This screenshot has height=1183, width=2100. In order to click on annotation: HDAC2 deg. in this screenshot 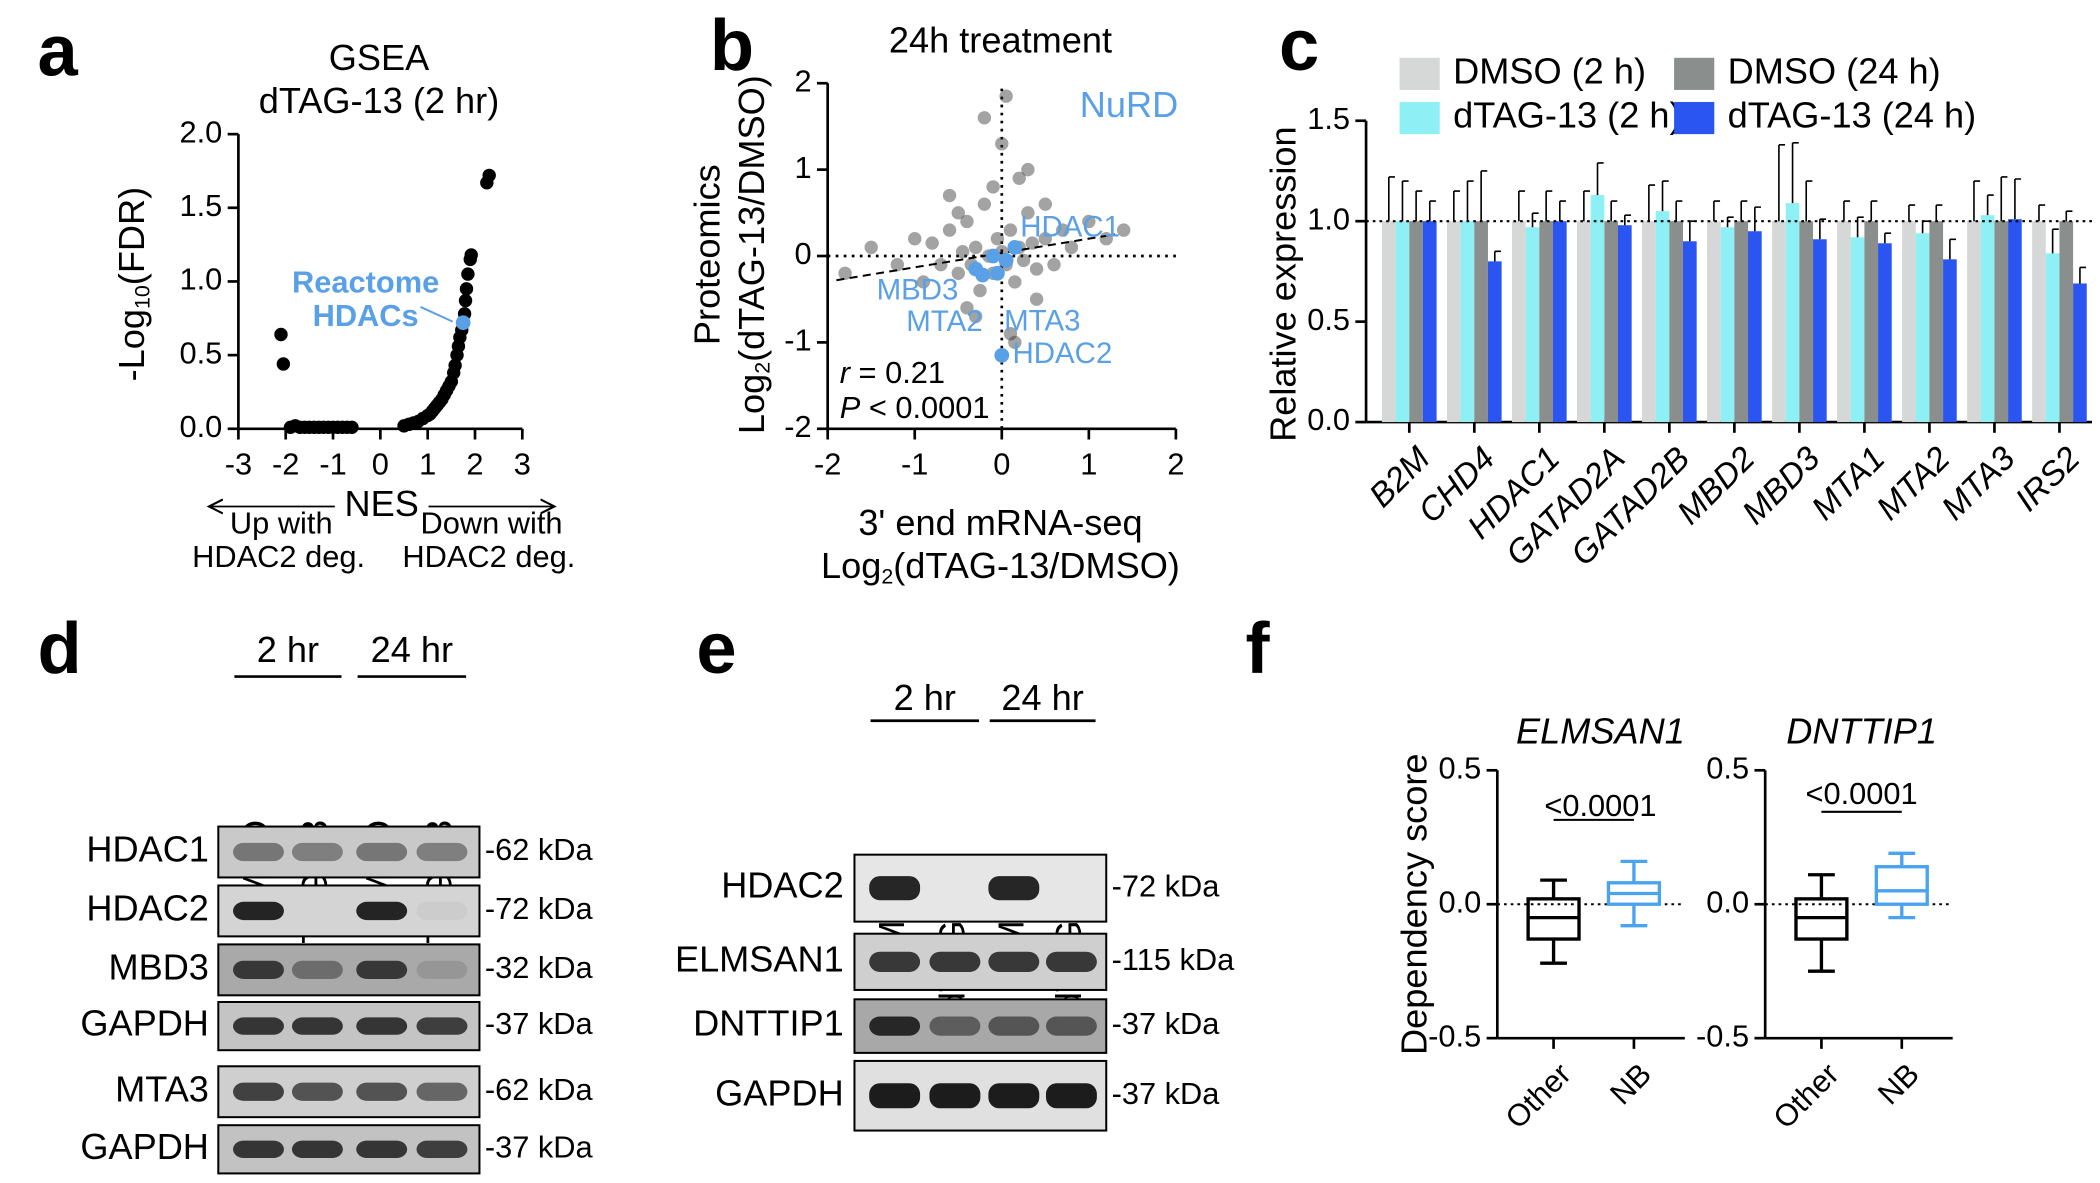, I will do `click(278, 556)`.